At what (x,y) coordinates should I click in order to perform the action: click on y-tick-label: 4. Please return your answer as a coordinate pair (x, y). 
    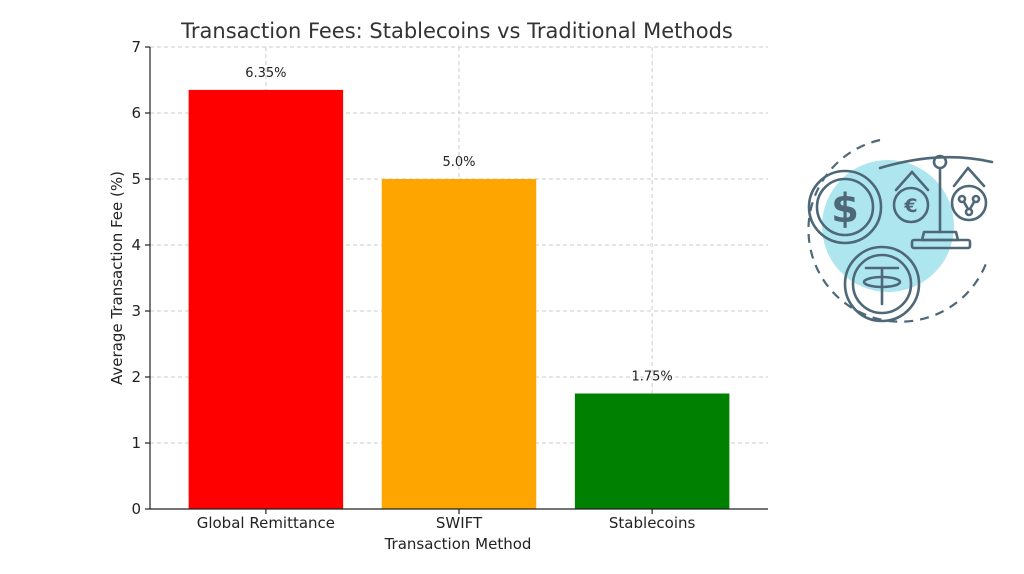
    Looking at the image, I should click on (136, 245).